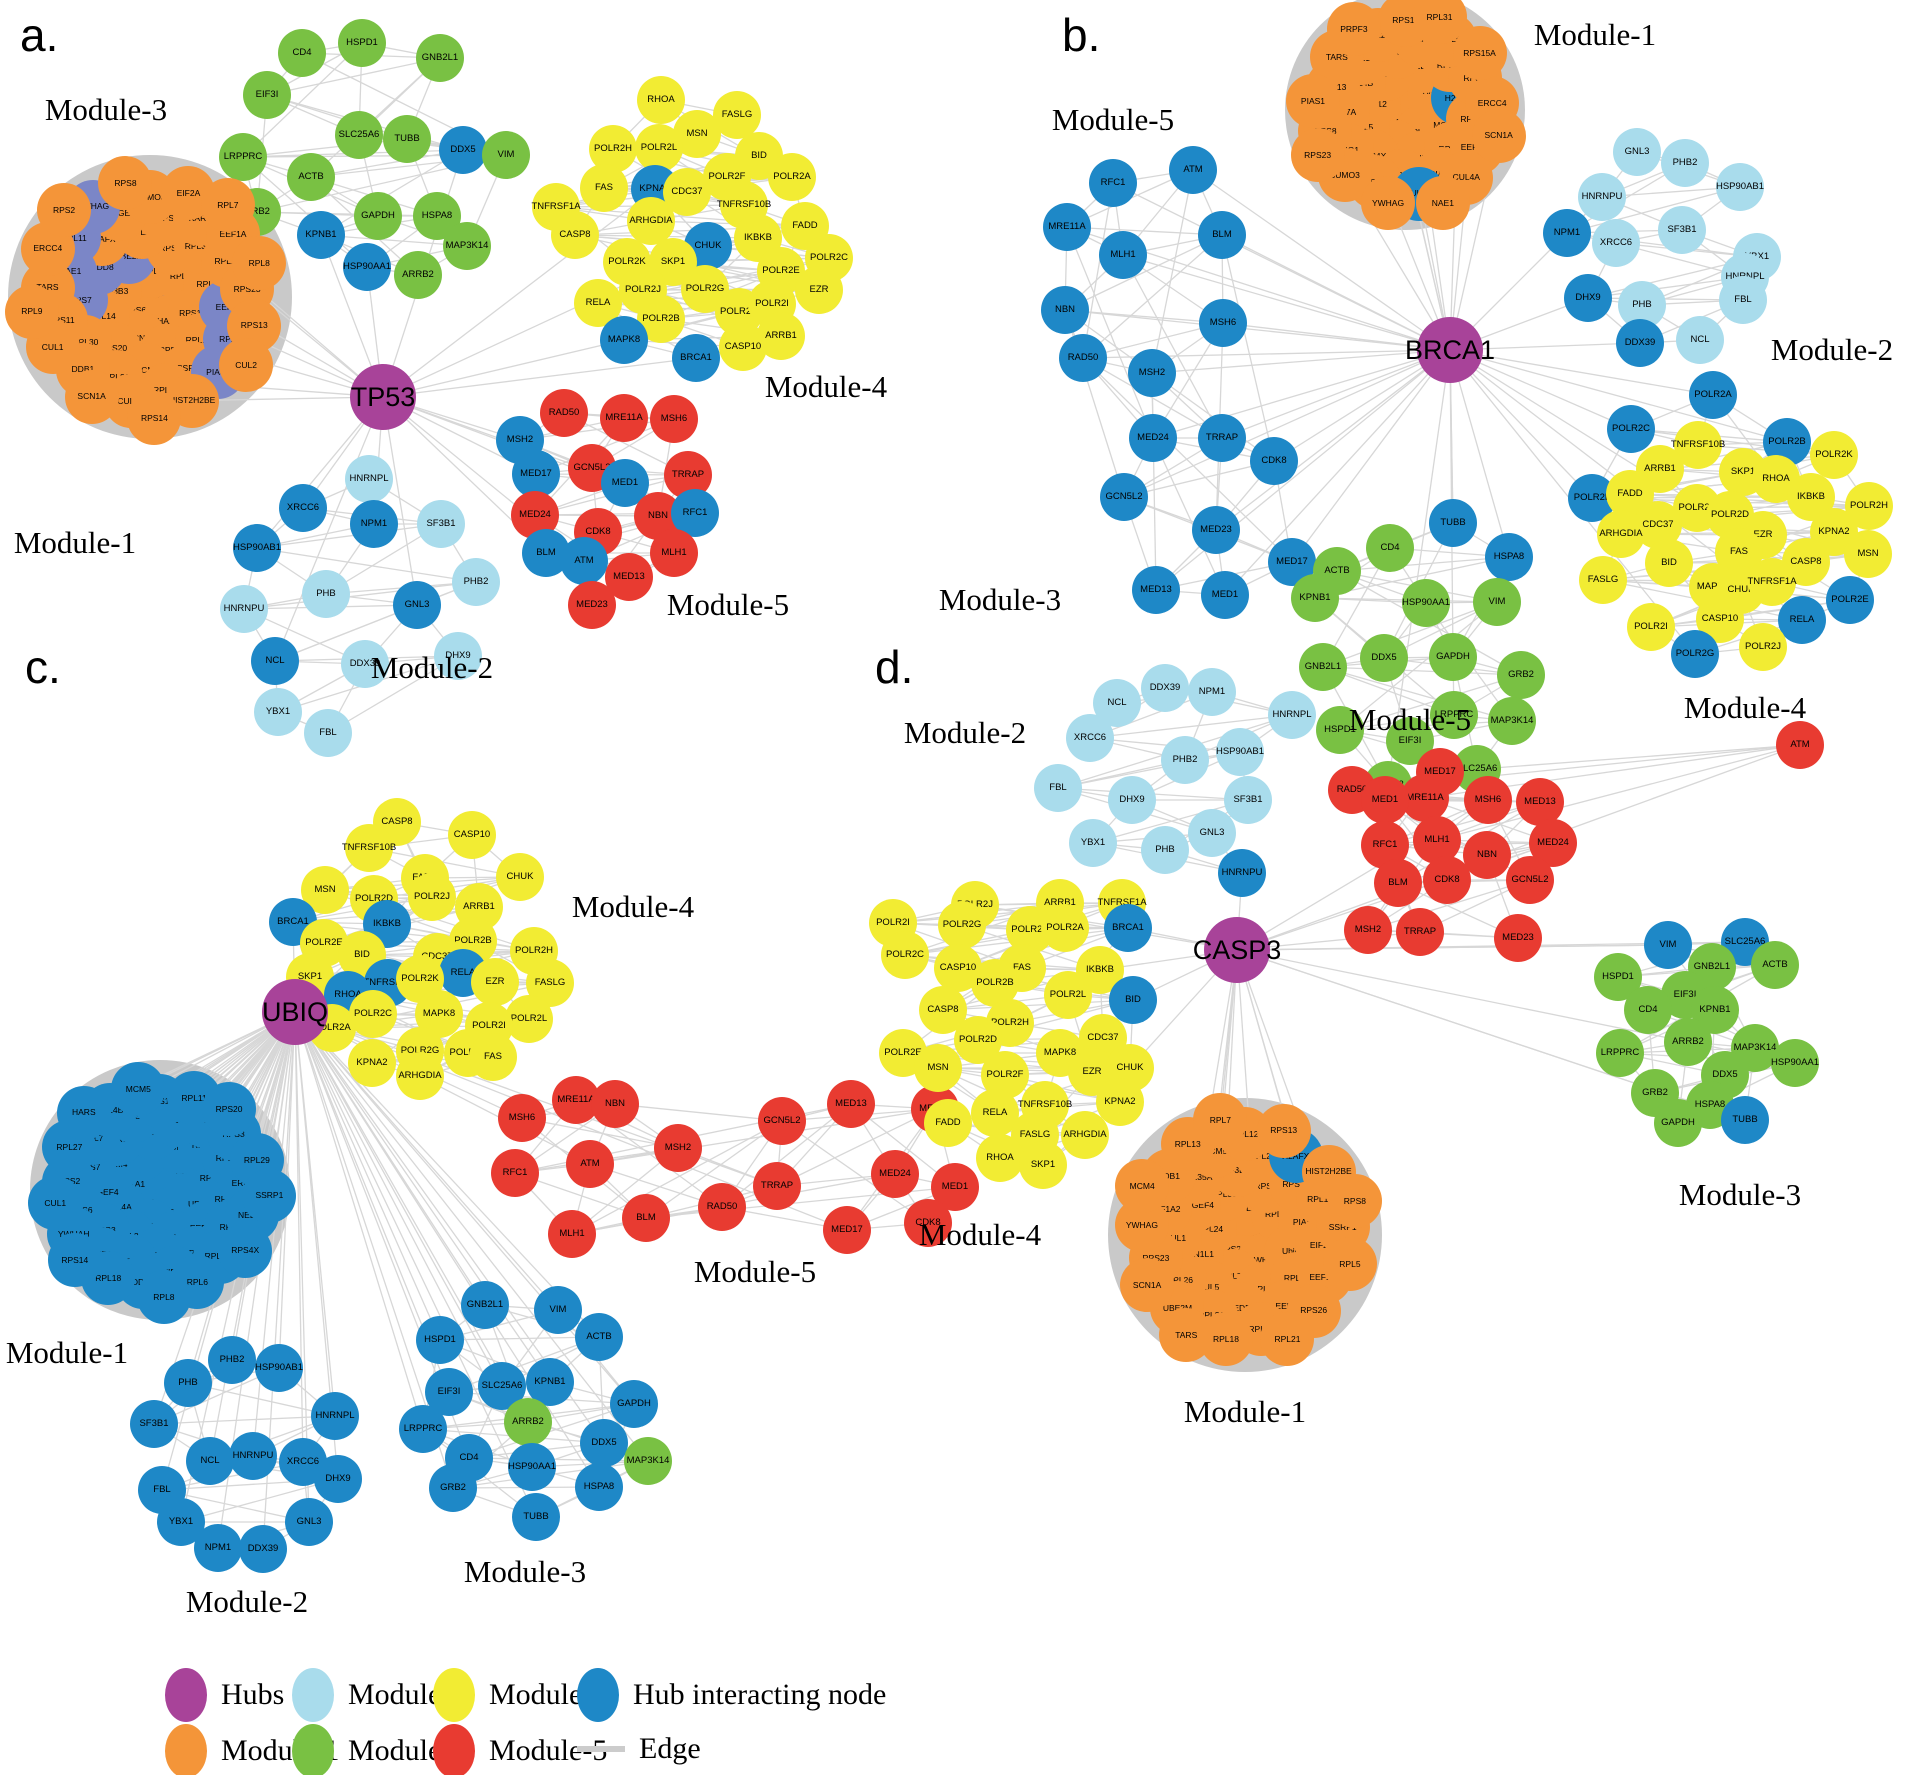  What do you see at coordinates (453, 1488) in the screenshot?
I see `node-grb2: GRB2` at bounding box center [453, 1488].